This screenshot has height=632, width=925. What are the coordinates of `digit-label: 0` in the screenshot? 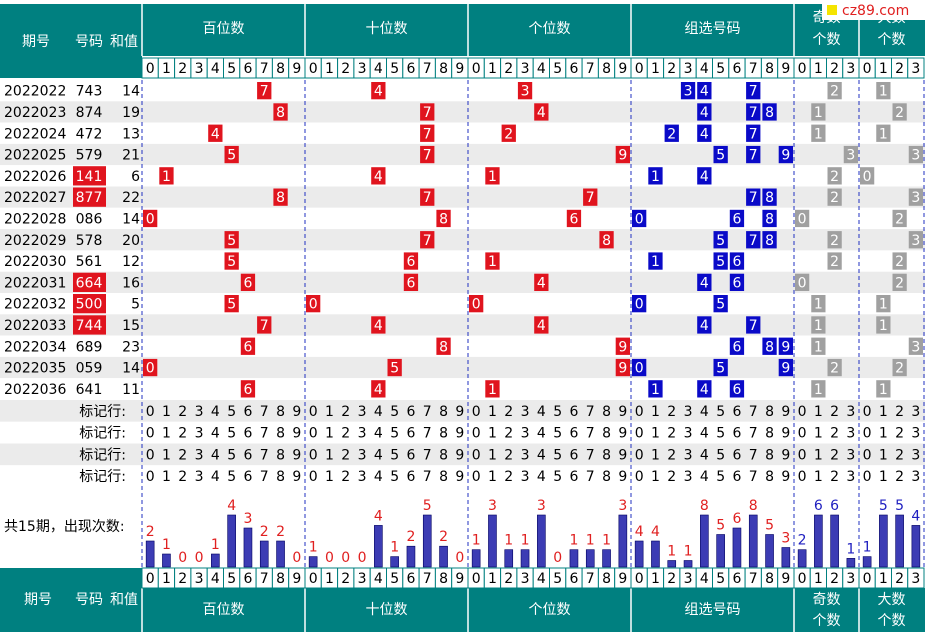 It's located at (639, 579).